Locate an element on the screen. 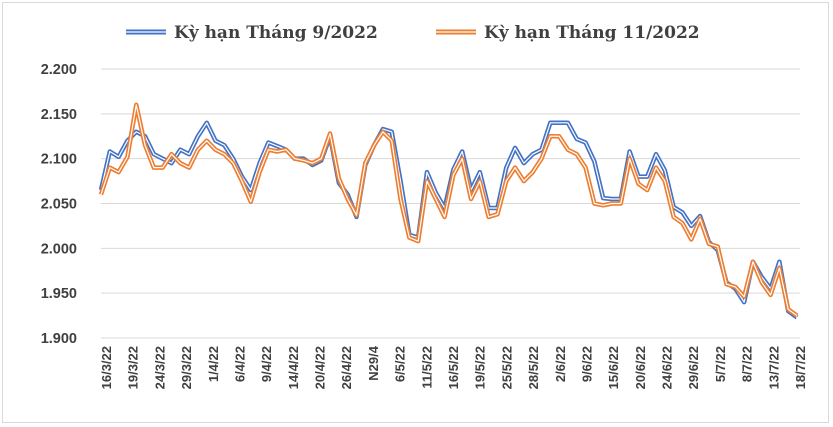 This screenshot has height=427, width=833. legend-item-series-1: Kỳ hạn Tháng 9/2022 is located at coordinates (252, 33).